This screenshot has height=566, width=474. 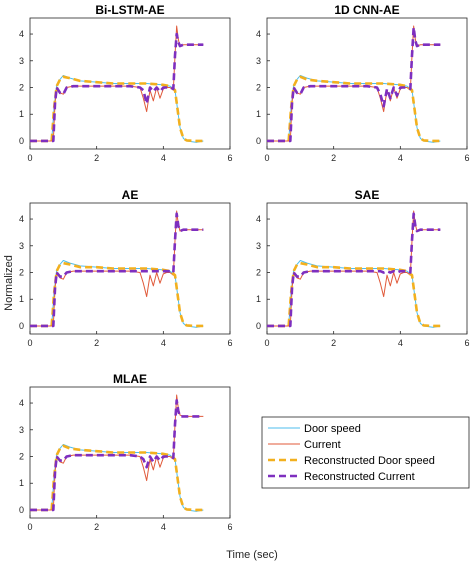 What do you see at coordinates (21, 88) in the screenshot?
I see `panel-bi-lstm-ae-ytick-label: 2` at bounding box center [21, 88].